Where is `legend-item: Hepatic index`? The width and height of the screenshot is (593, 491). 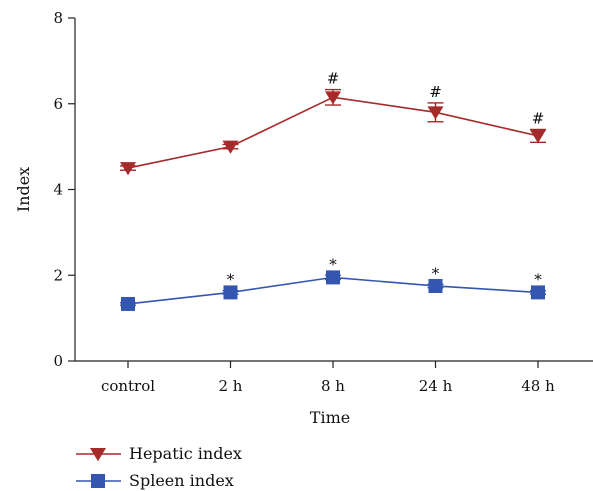 legend-item: Hepatic index is located at coordinates (159, 453).